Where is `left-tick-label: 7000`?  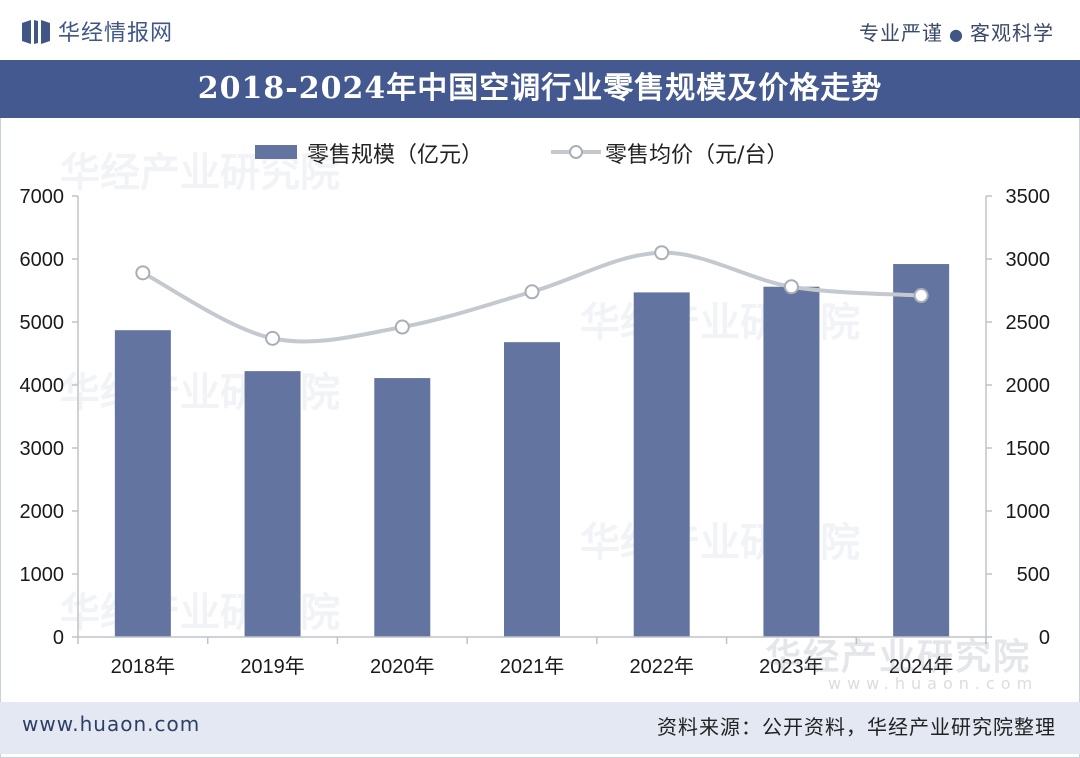 left-tick-label: 7000 is located at coordinates (42, 197).